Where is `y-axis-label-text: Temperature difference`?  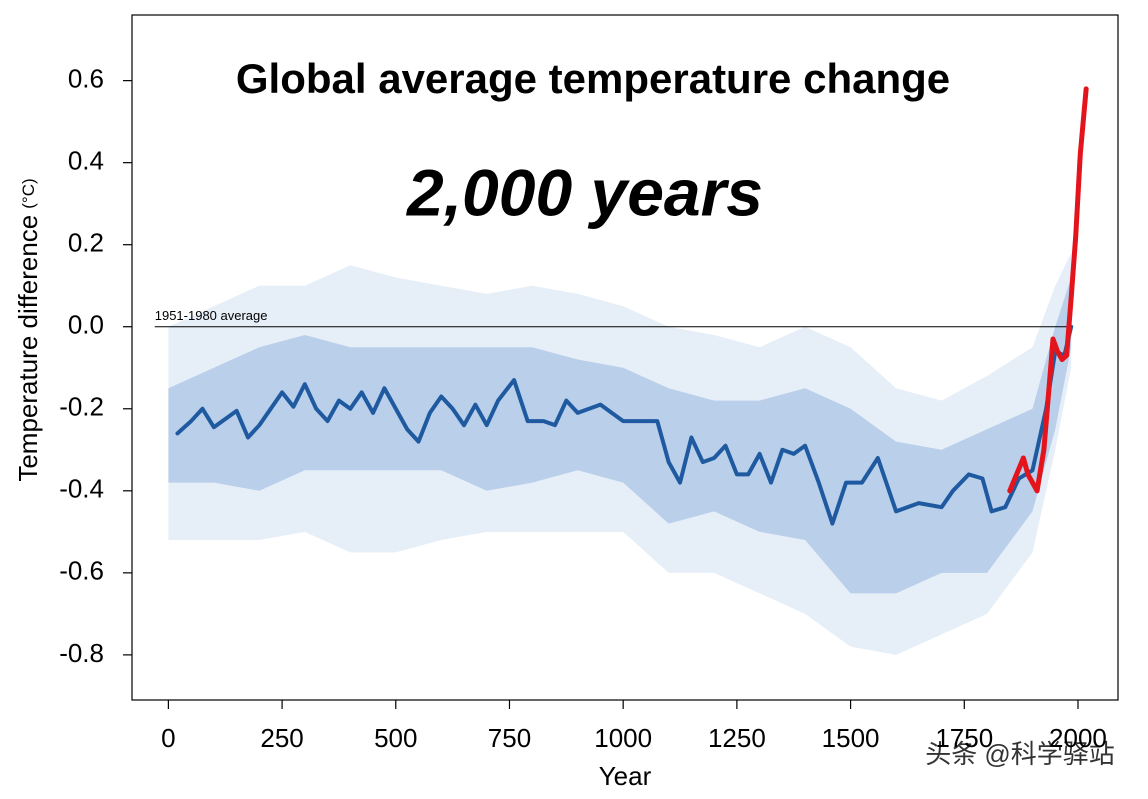 y-axis-label-text: Temperature difference is located at coordinates (28, 348).